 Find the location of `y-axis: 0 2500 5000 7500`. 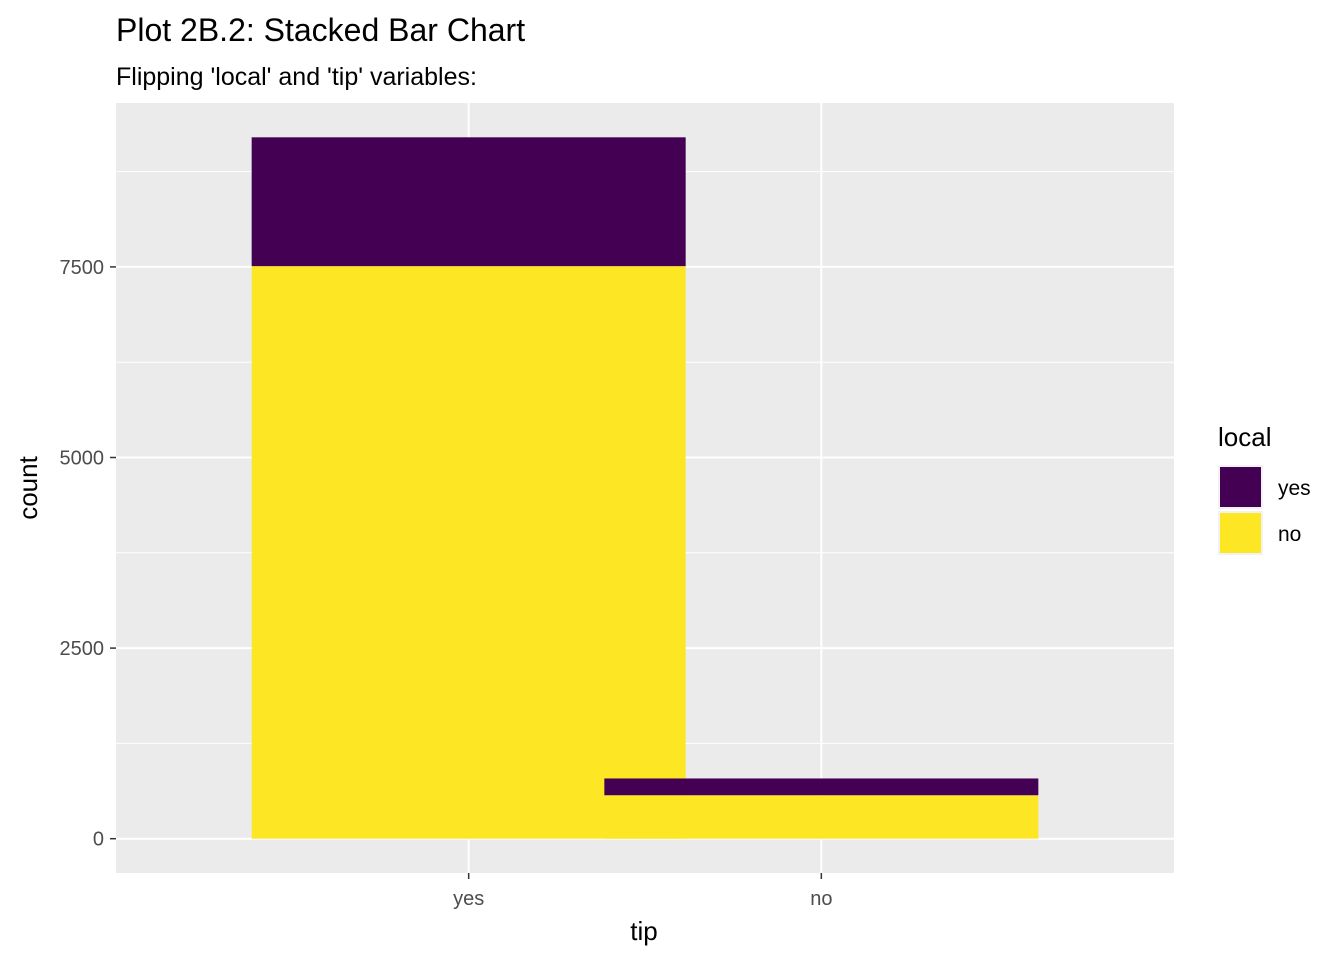

y-axis: 0 2500 5000 7500 is located at coordinates (88, 554).